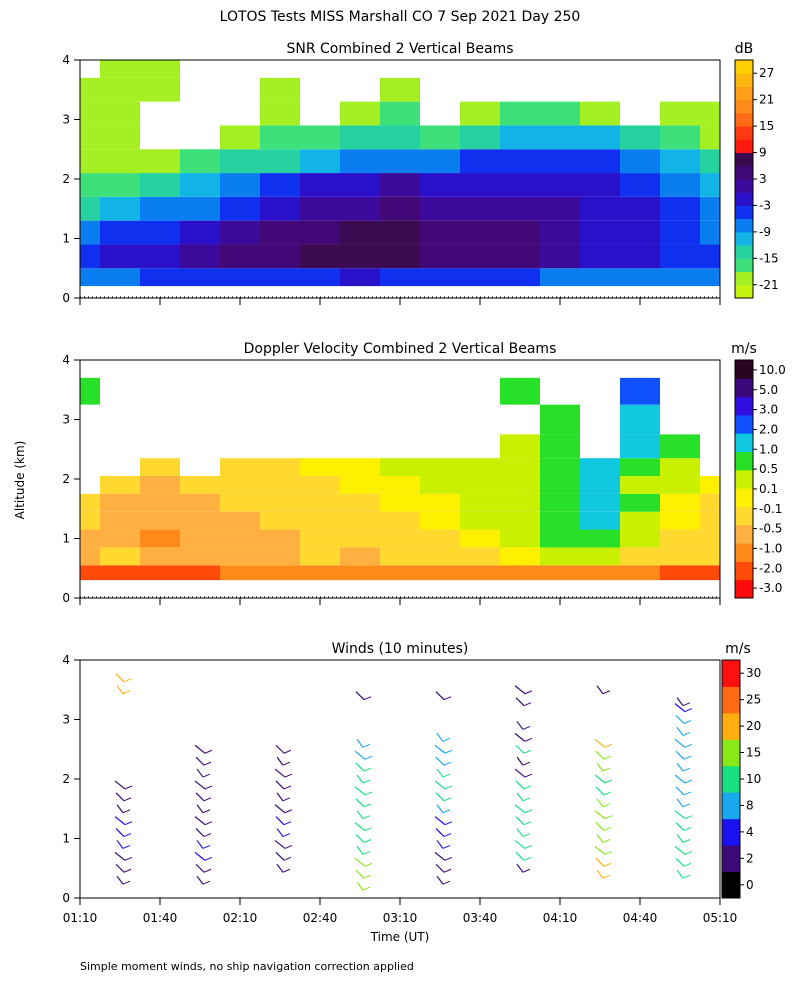 The height and width of the screenshot is (1000, 800). Describe the element at coordinates (66, 598) in the screenshot. I see `doppler-ytick-label: 0` at that location.